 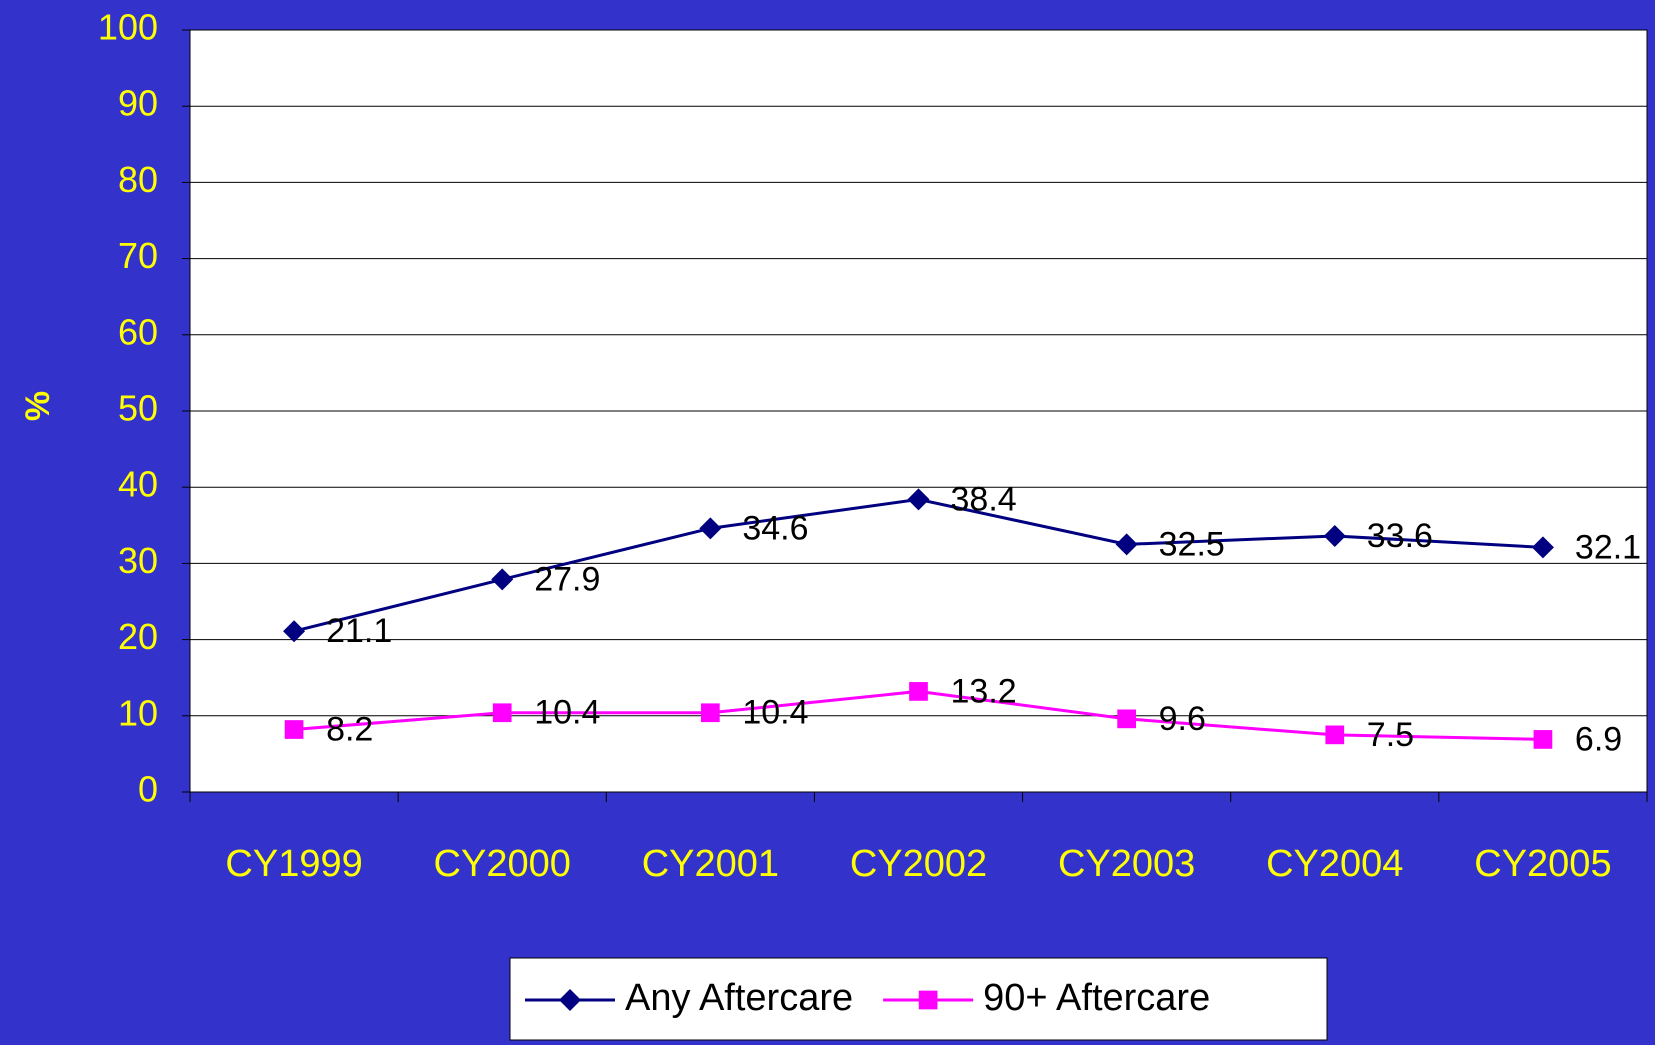 I want to click on data-label: 34.6, so click(x=775, y=528).